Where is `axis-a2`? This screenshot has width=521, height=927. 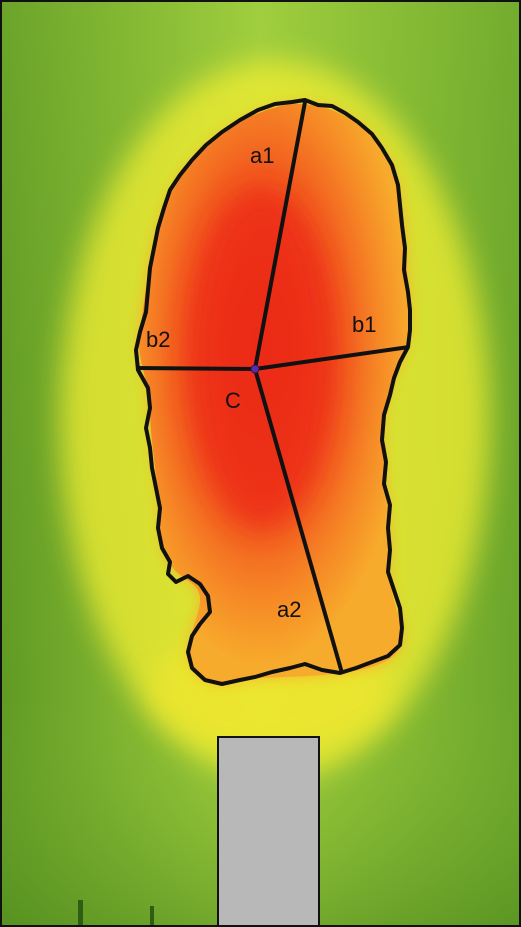 axis-a2 is located at coordinates (298, 521).